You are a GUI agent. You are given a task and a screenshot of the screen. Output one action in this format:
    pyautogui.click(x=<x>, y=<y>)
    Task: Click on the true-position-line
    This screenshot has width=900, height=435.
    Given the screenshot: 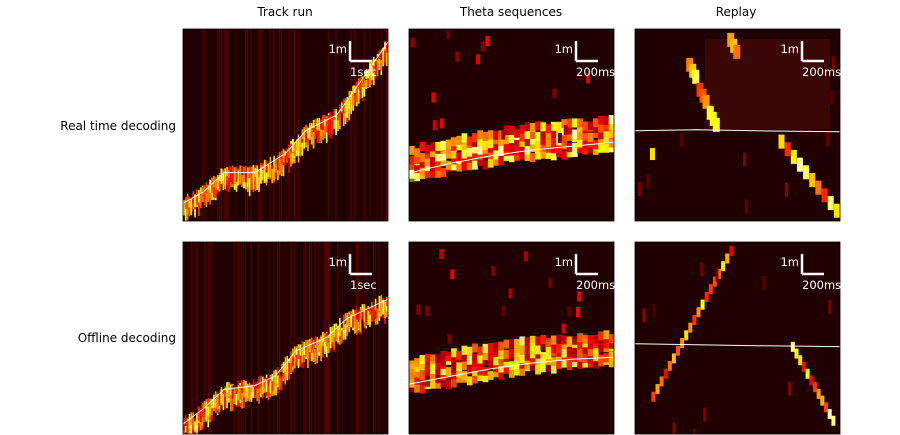 What is the action you would take?
    pyautogui.click(x=737, y=345)
    